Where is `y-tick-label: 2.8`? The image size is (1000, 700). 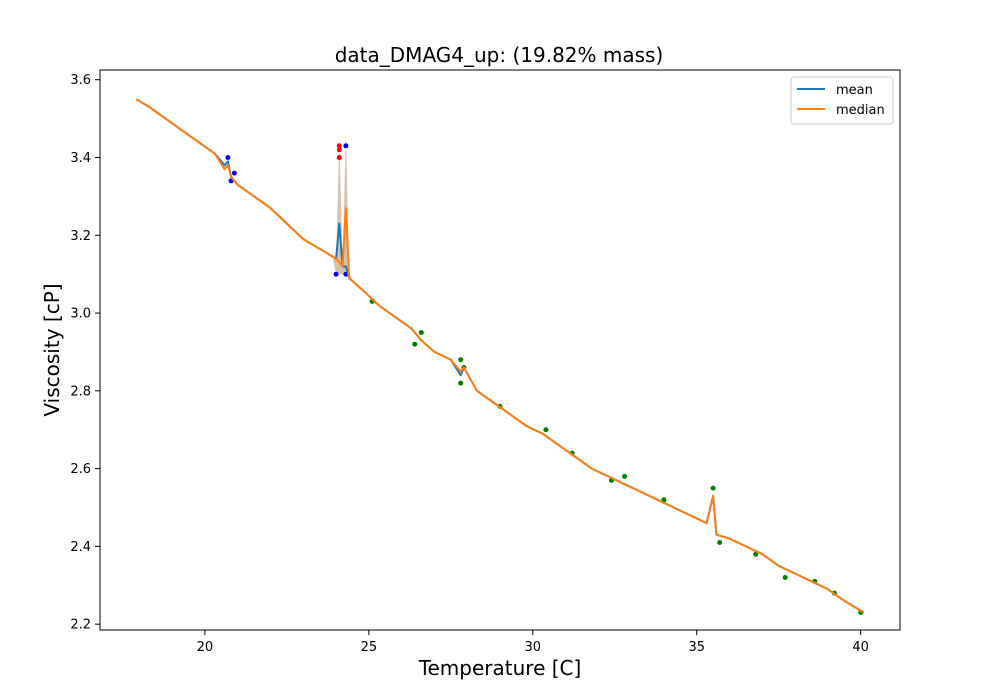
y-tick-label: 2.8 is located at coordinates (80, 391).